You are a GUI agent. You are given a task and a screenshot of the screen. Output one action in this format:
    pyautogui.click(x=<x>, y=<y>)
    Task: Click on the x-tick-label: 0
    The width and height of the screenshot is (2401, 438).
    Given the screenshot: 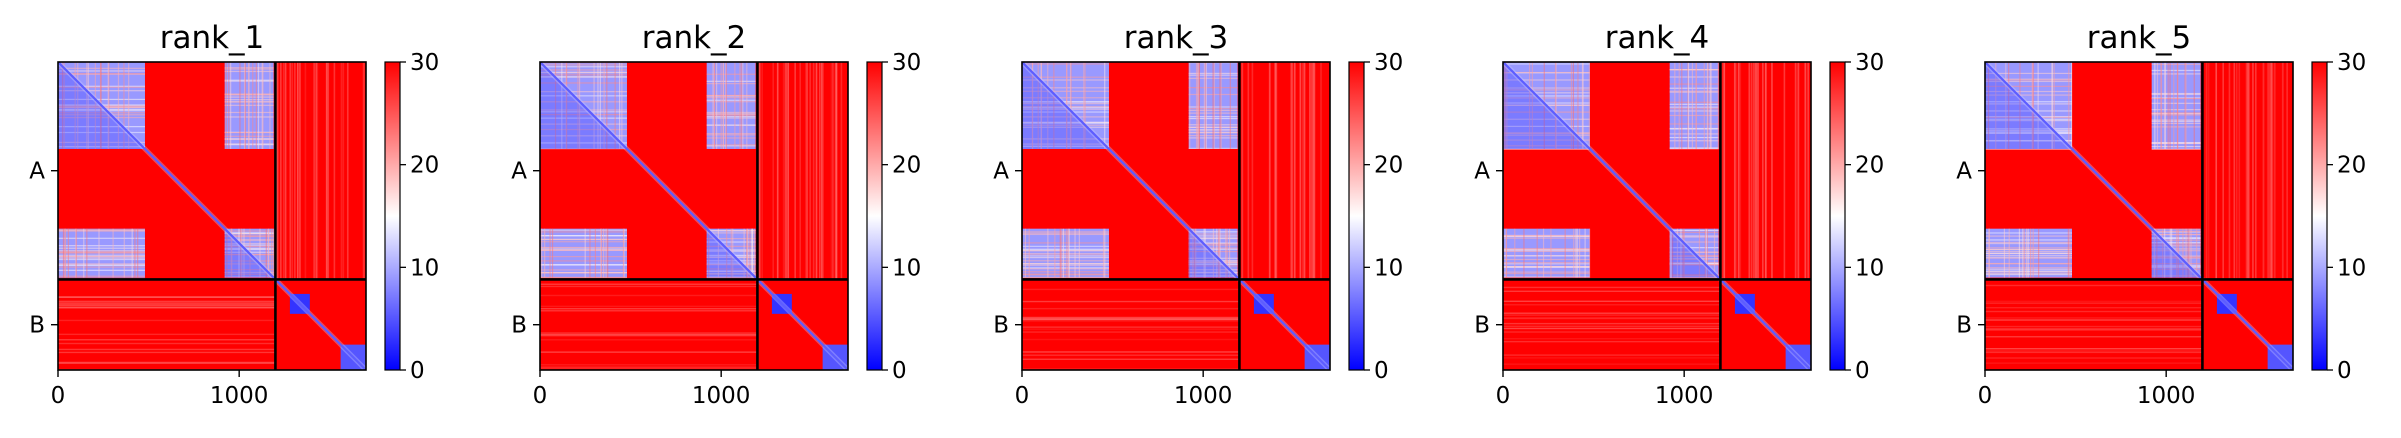 What is the action you would take?
    pyautogui.click(x=58, y=396)
    